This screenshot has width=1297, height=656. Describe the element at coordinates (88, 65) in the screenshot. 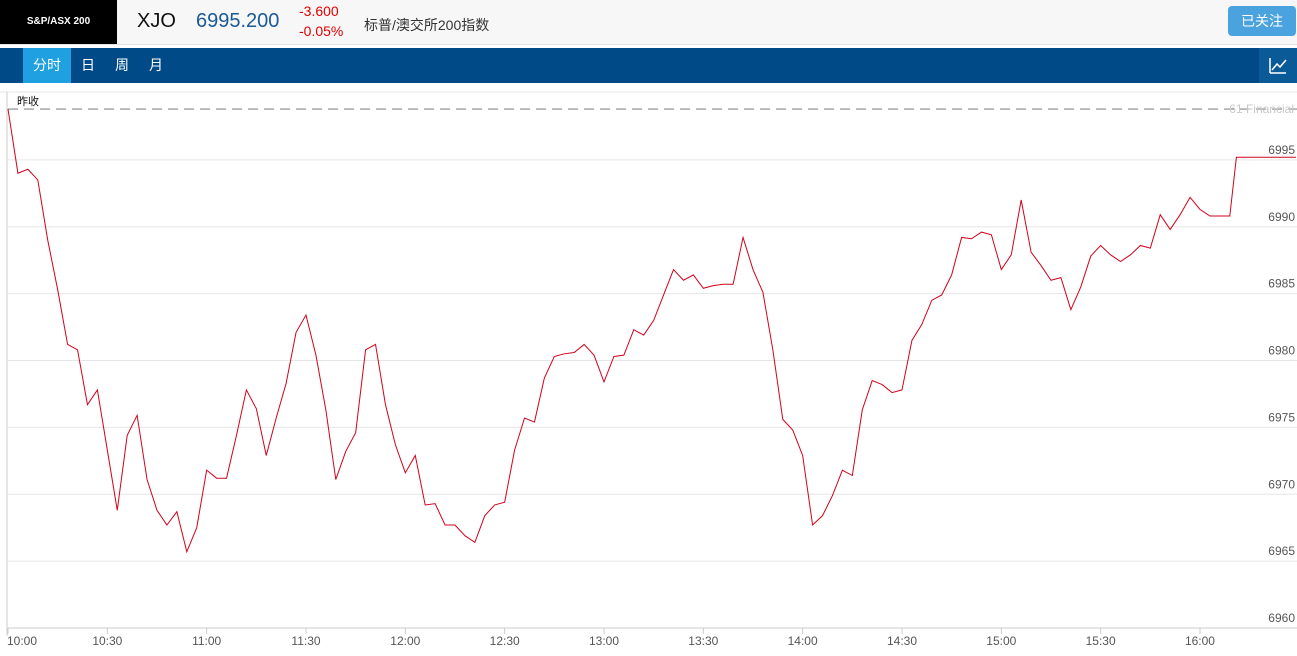

I see `tab: 日` at that location.